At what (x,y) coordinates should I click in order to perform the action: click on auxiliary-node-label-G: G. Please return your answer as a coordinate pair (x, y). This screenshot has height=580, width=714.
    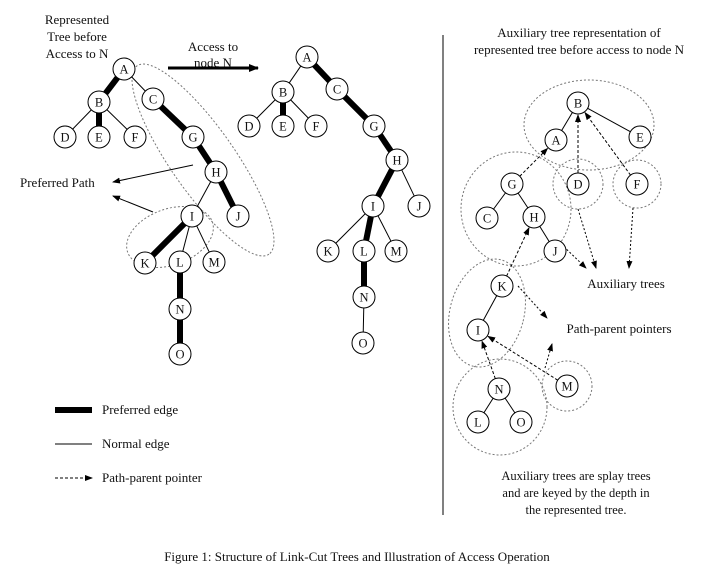
    Looking at the image, I should click on (511, 185).